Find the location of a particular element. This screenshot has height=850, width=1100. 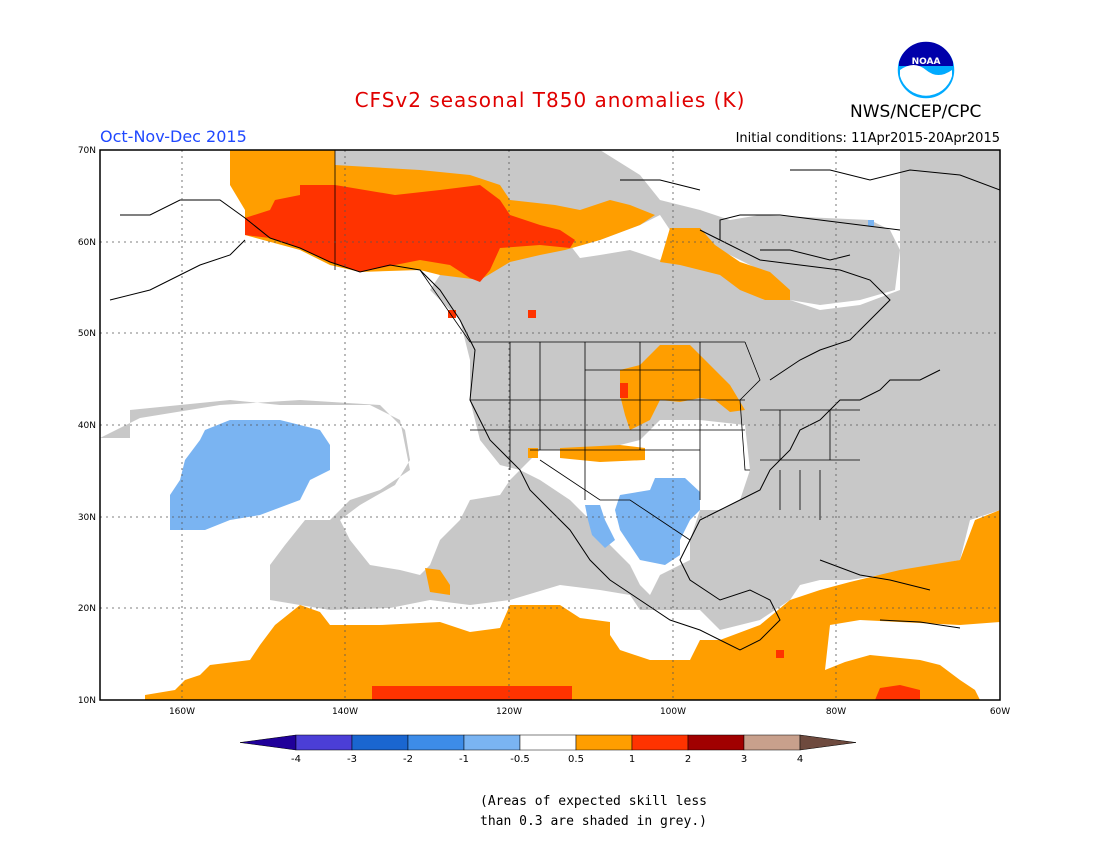

lat-tick-30n: 30N is located at coordinates (87, 518).